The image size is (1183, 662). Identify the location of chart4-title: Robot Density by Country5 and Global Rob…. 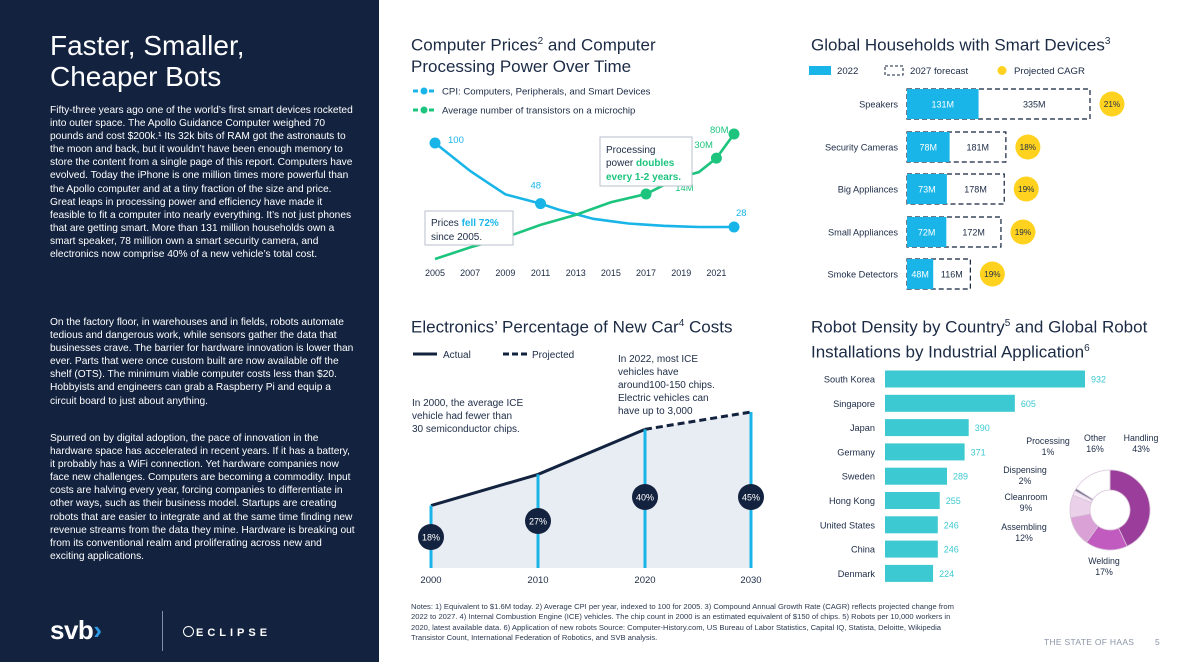
(986, 337).